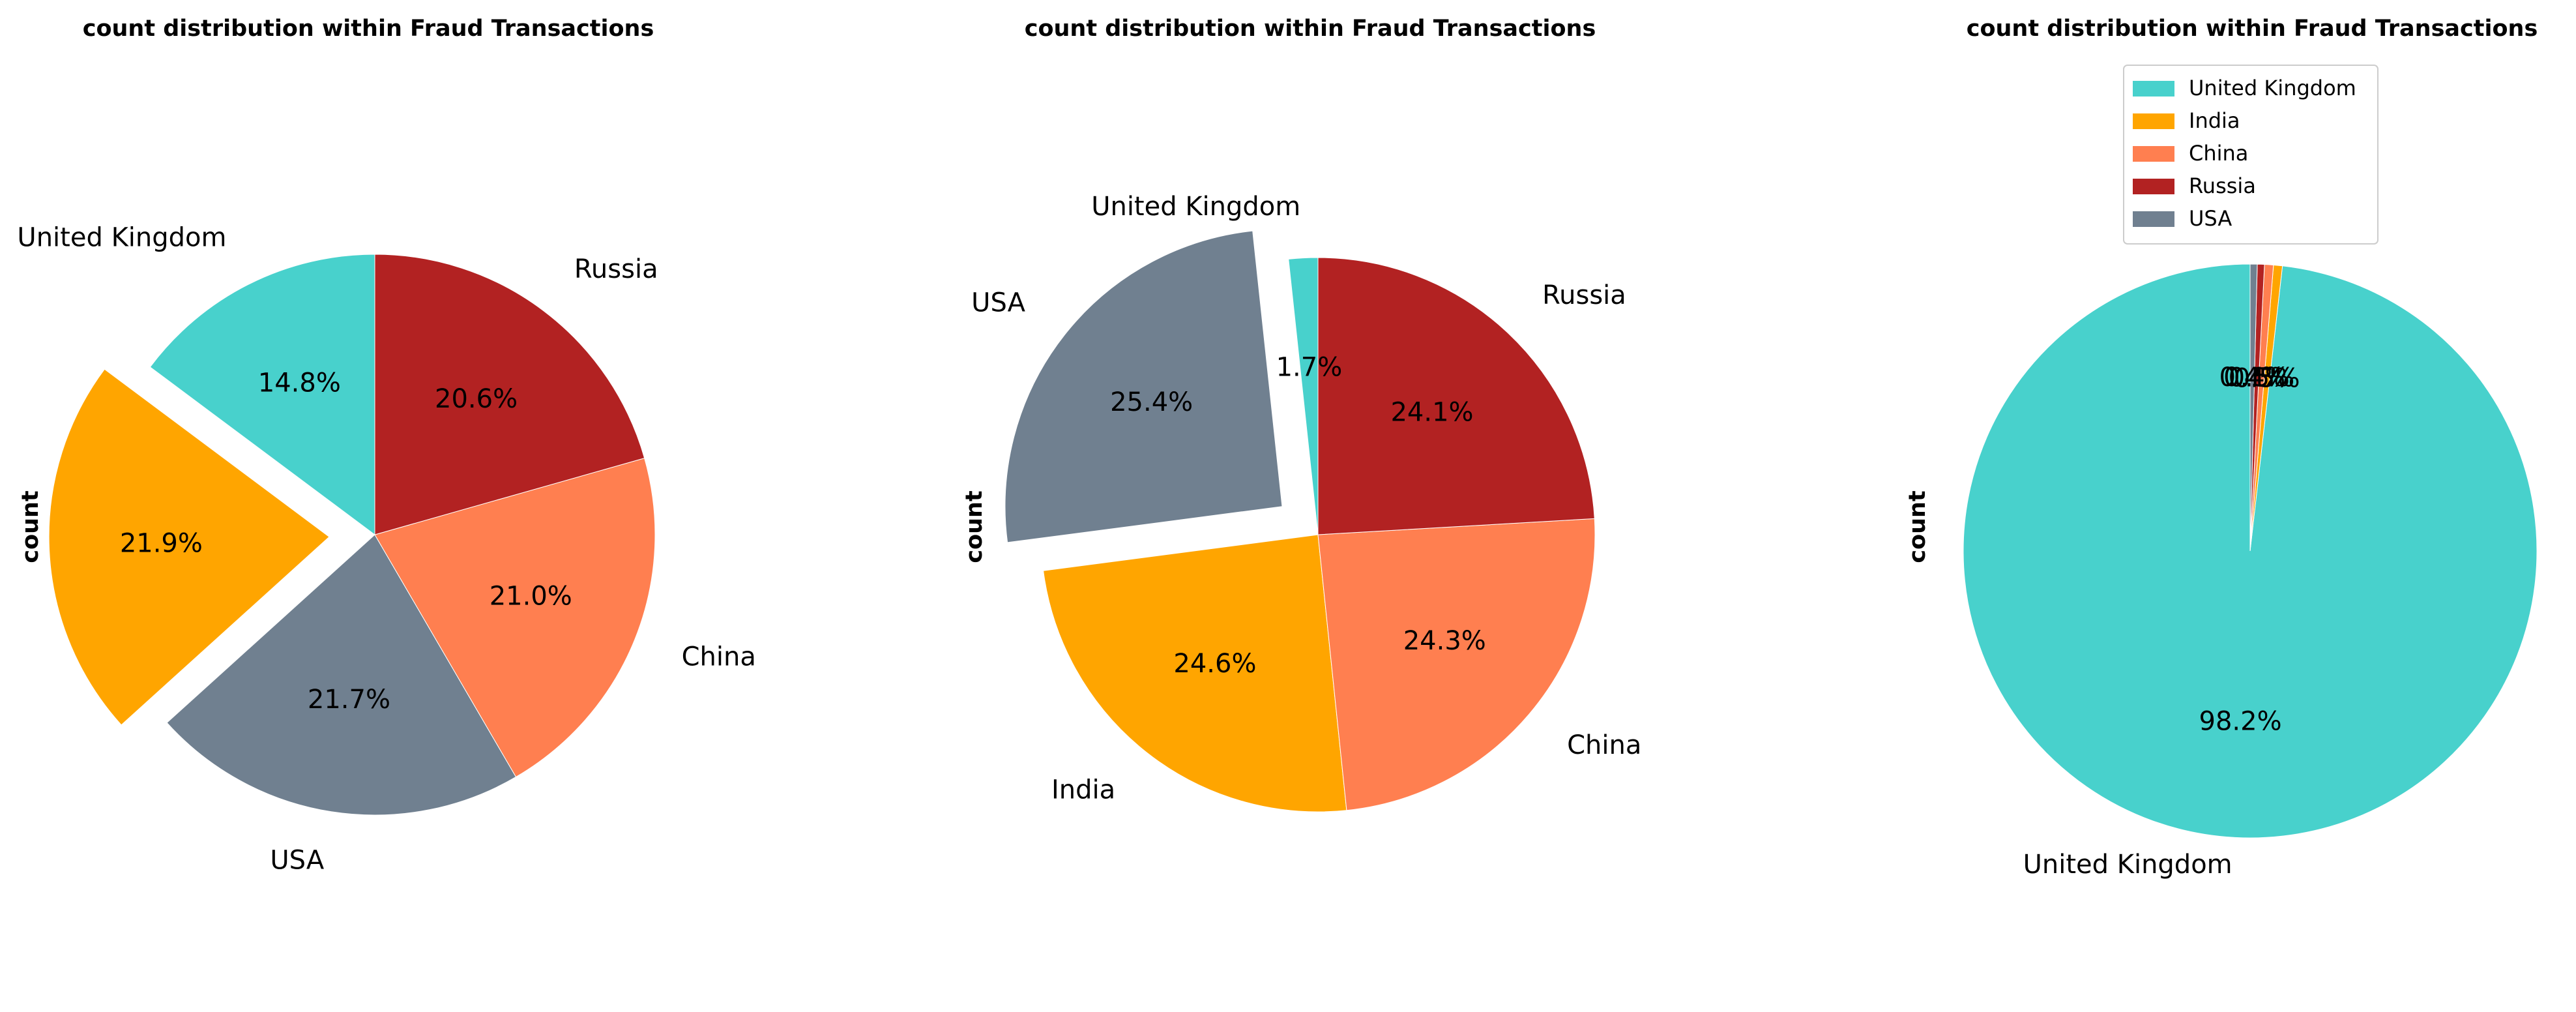 This screenshot has height=1012, width=2576. I want to click on legend-item-united-kingdom: United Kingdom, so click(2244, 88).